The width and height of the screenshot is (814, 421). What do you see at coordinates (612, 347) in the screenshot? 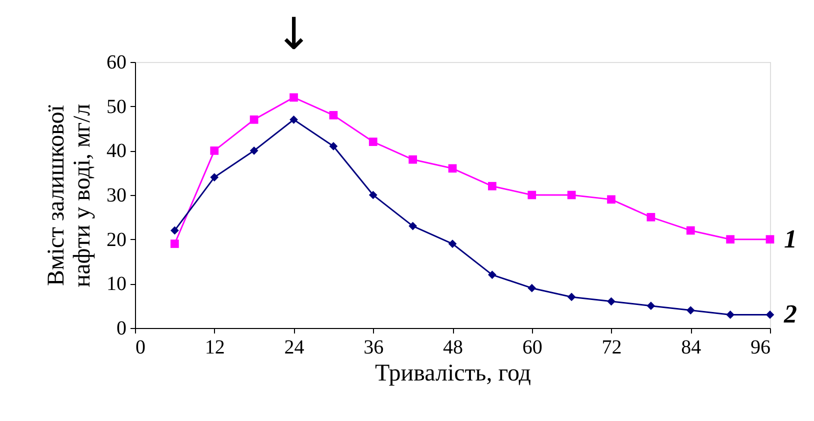
I see `x-tick-label: 72` at bounding box center [612, 347].